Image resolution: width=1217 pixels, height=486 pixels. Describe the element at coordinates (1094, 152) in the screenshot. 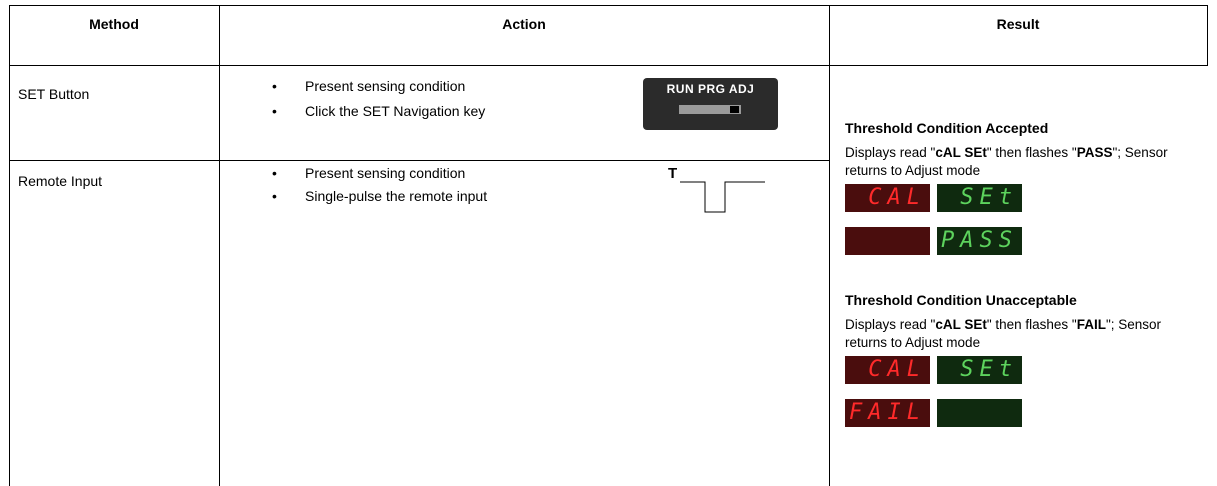

I see `emphasis: PASS` at that location.